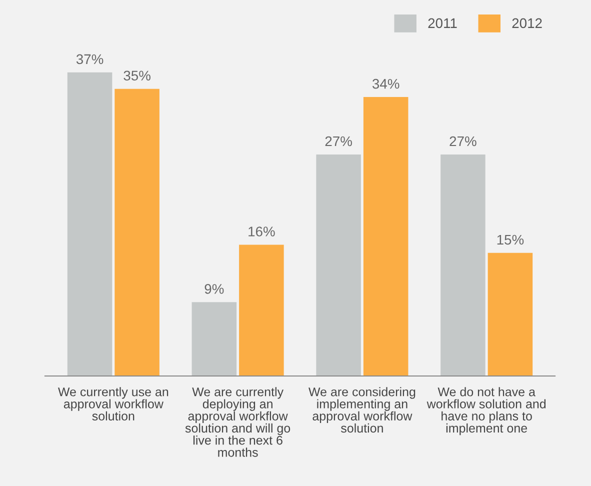 This screenshot has height=486, width=591. I want to click on data-label: 35%, so click(137, 75).